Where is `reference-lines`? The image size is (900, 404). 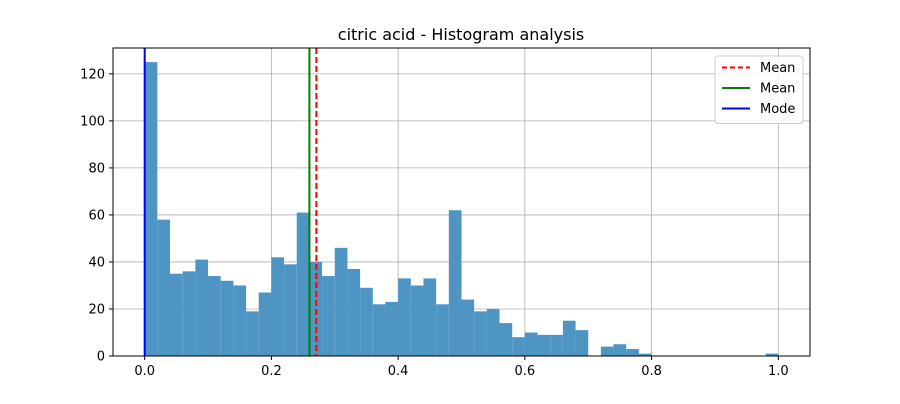 reference-lines is located at coordinates (230, 202).